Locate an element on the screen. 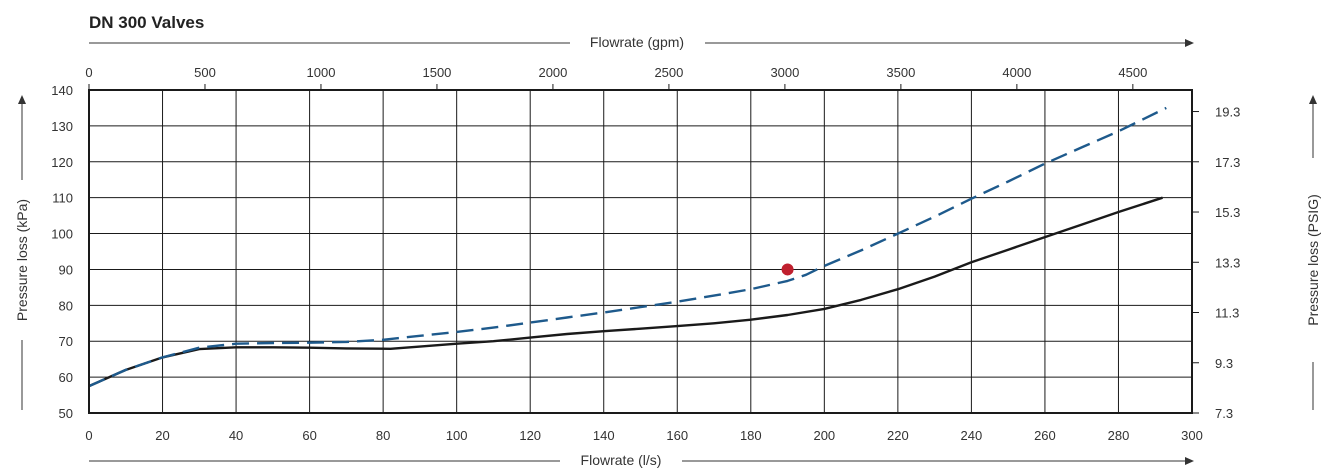  x-tick-label: 240 is located at coordinates (972, 435).